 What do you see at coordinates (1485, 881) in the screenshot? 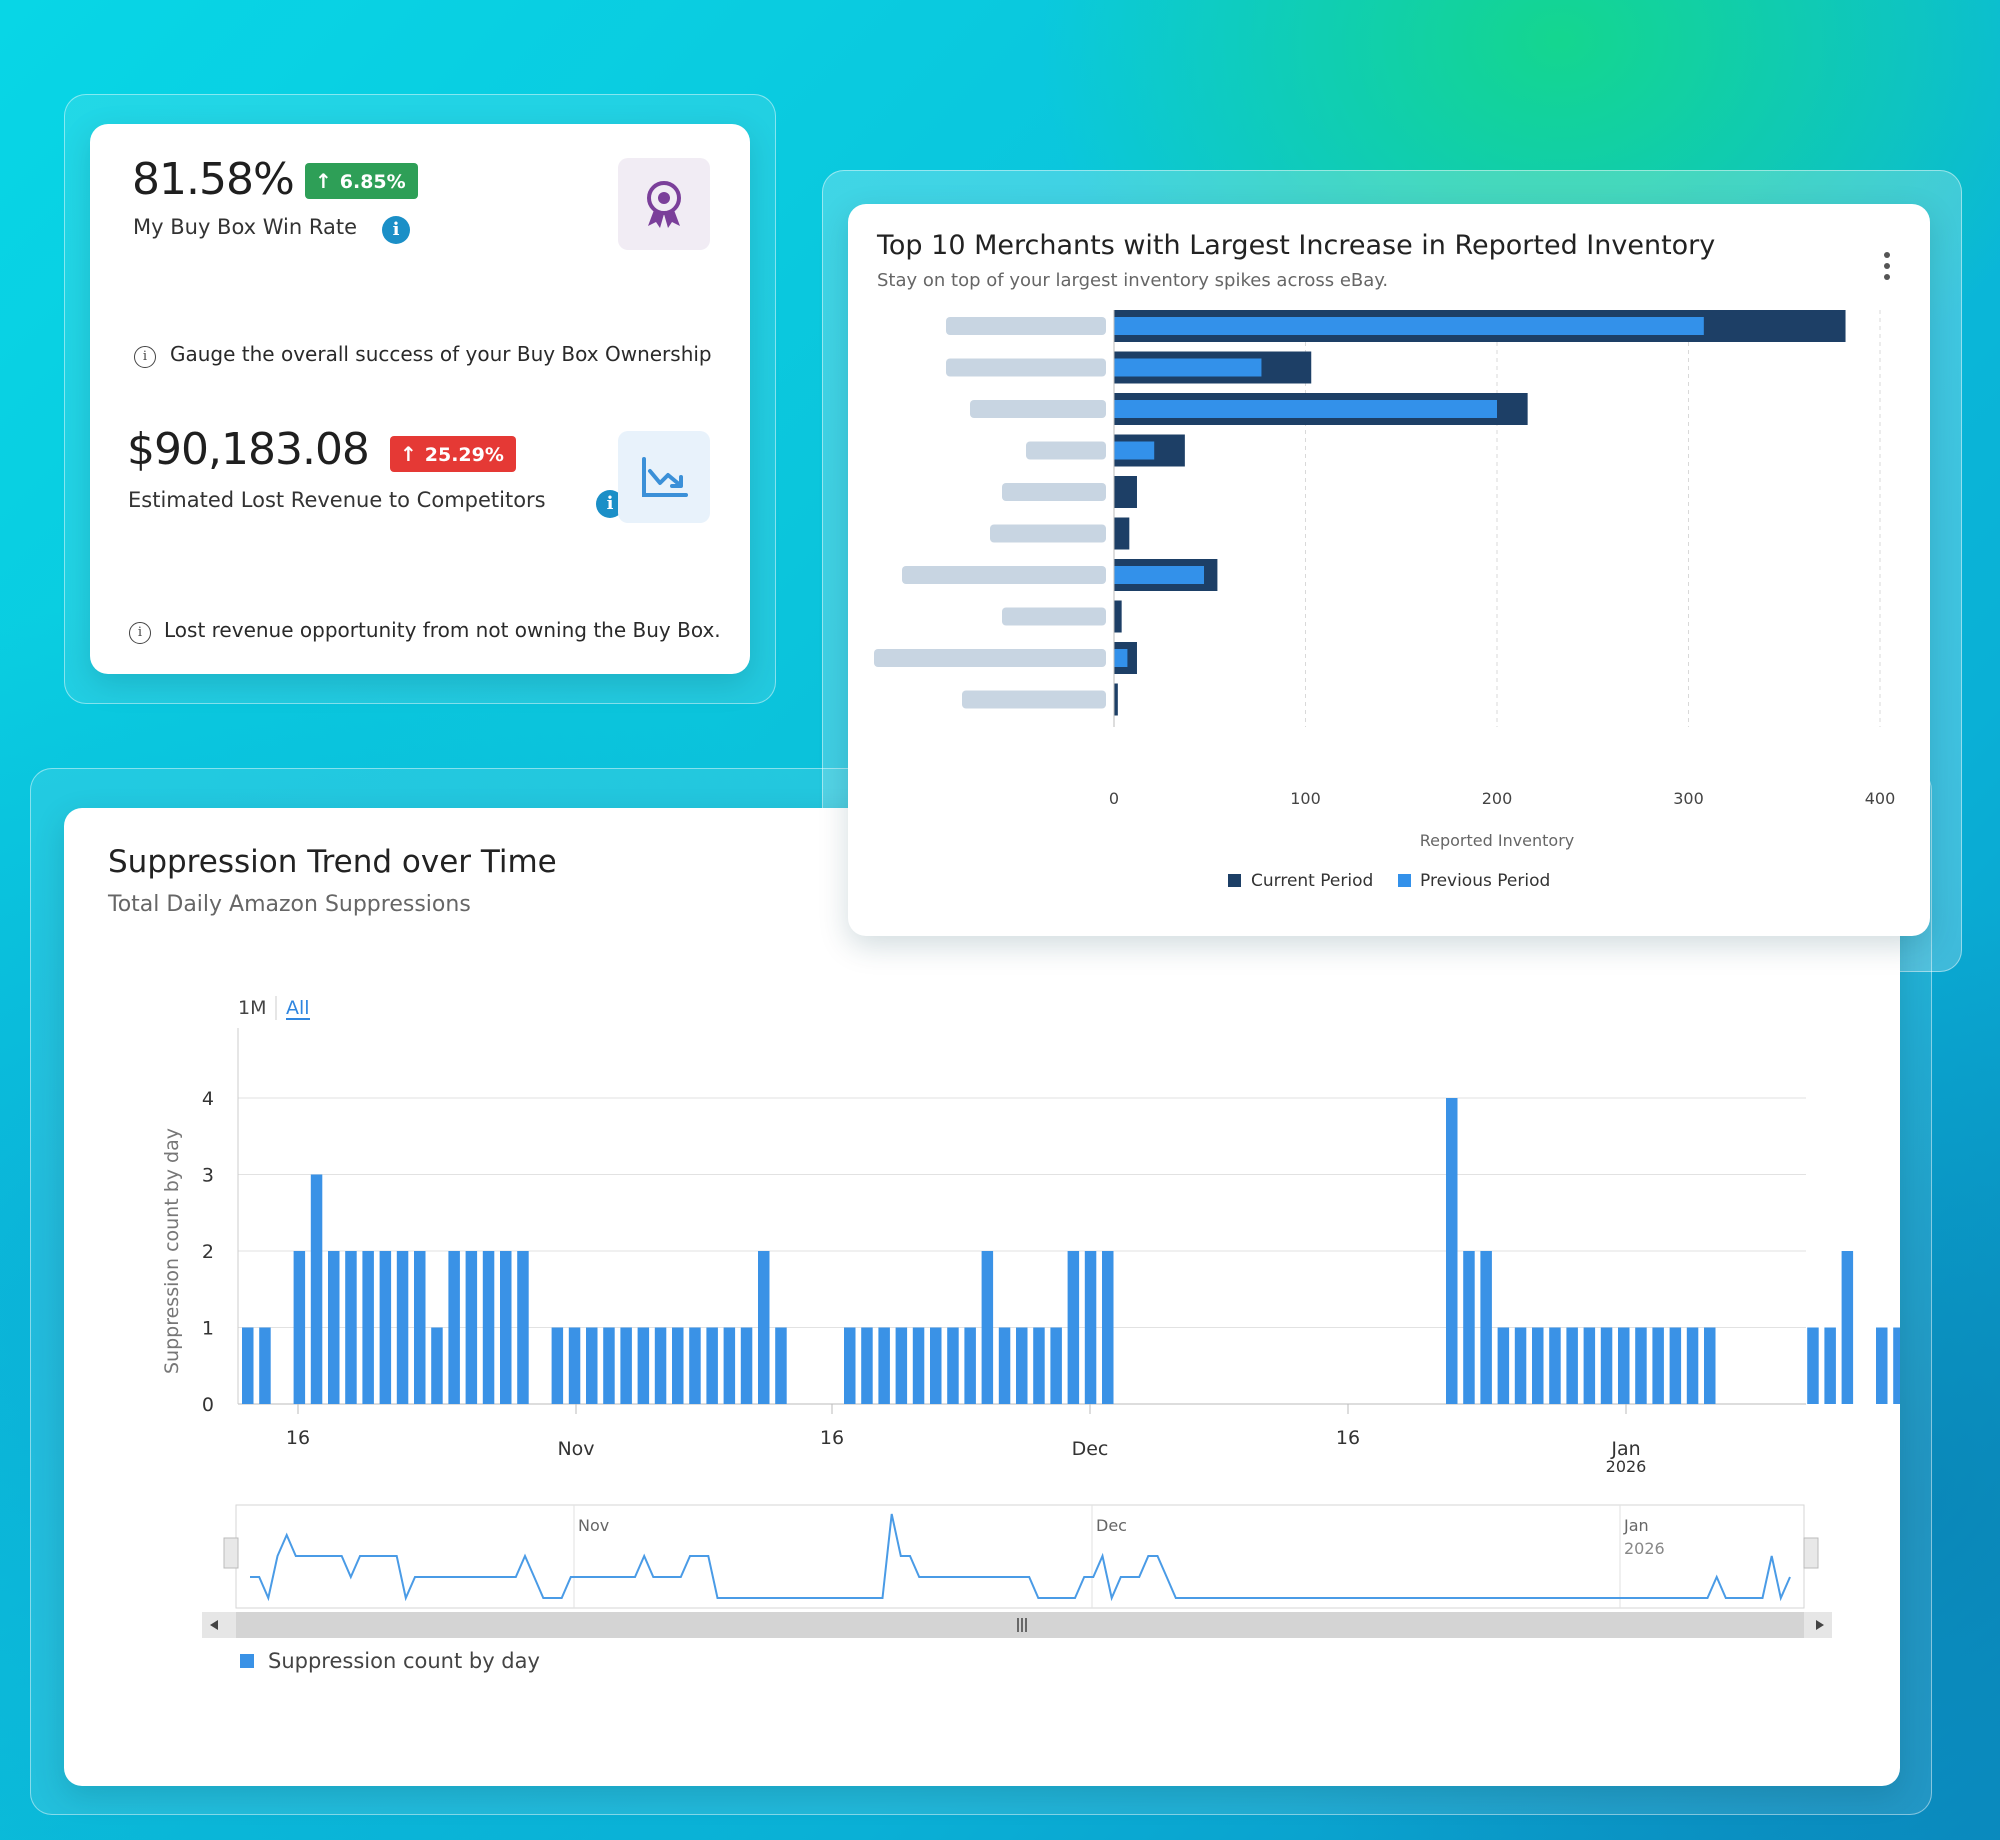
I see `legend-label-previous: Previous Period` at bounding box center [1485, 881].